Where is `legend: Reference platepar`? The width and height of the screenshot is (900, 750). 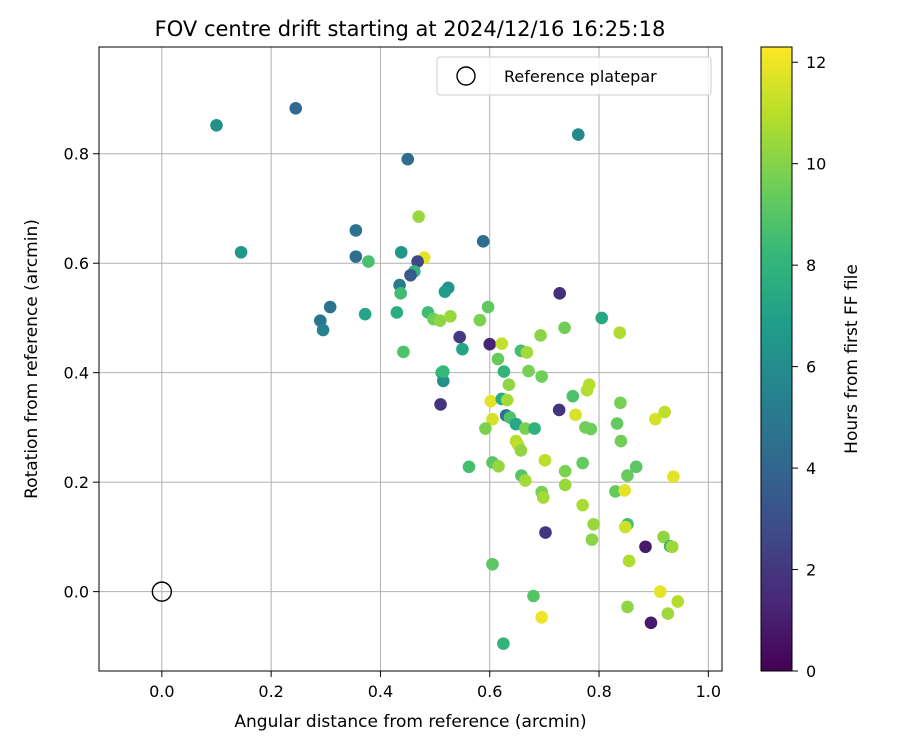
legend: Reference platepar is located at coordinates (574, 76).